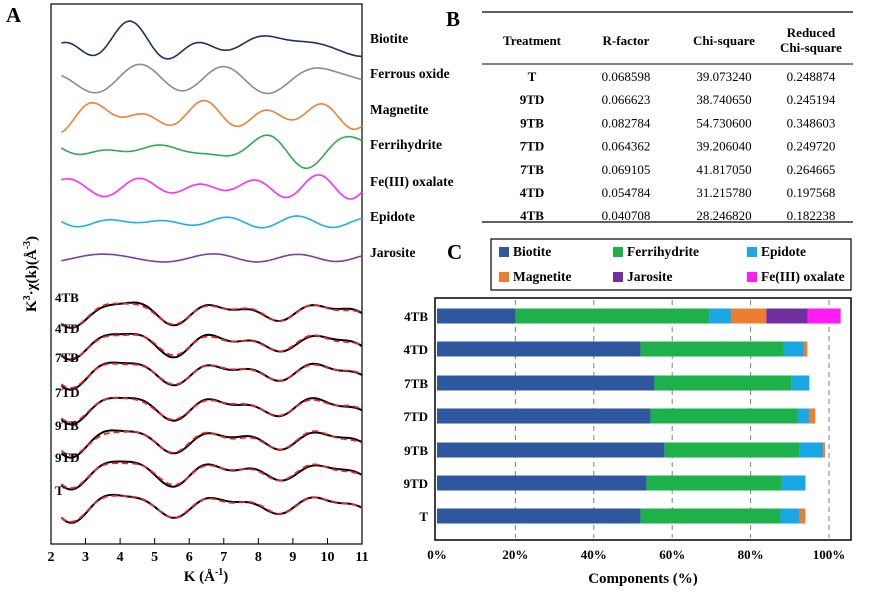 This screenshot has height=596, width=871. I want to click on panel-a-tick-label: 4, so click(120, 557).